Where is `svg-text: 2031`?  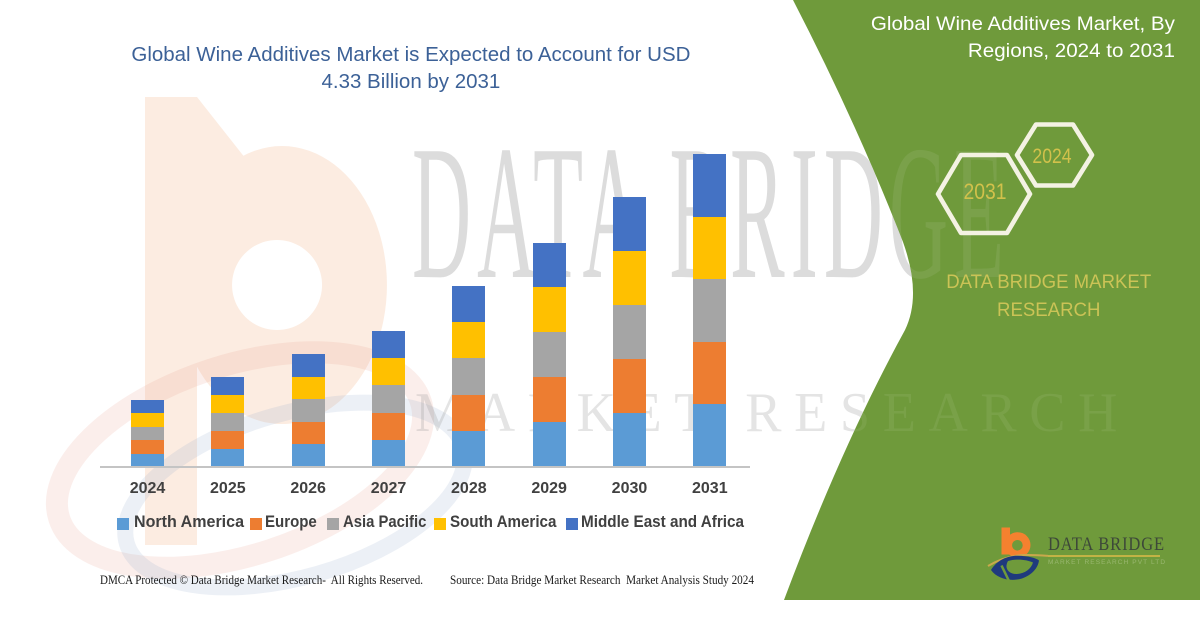
svg-text: 2031 is located at coordinates (984, 192).